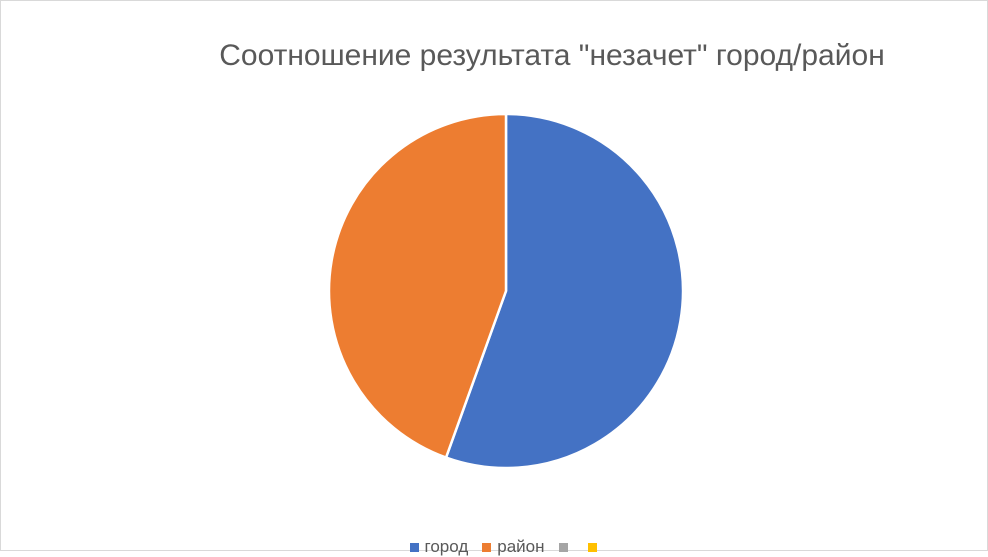  I want to click on legend: город район, so click(494, 547).